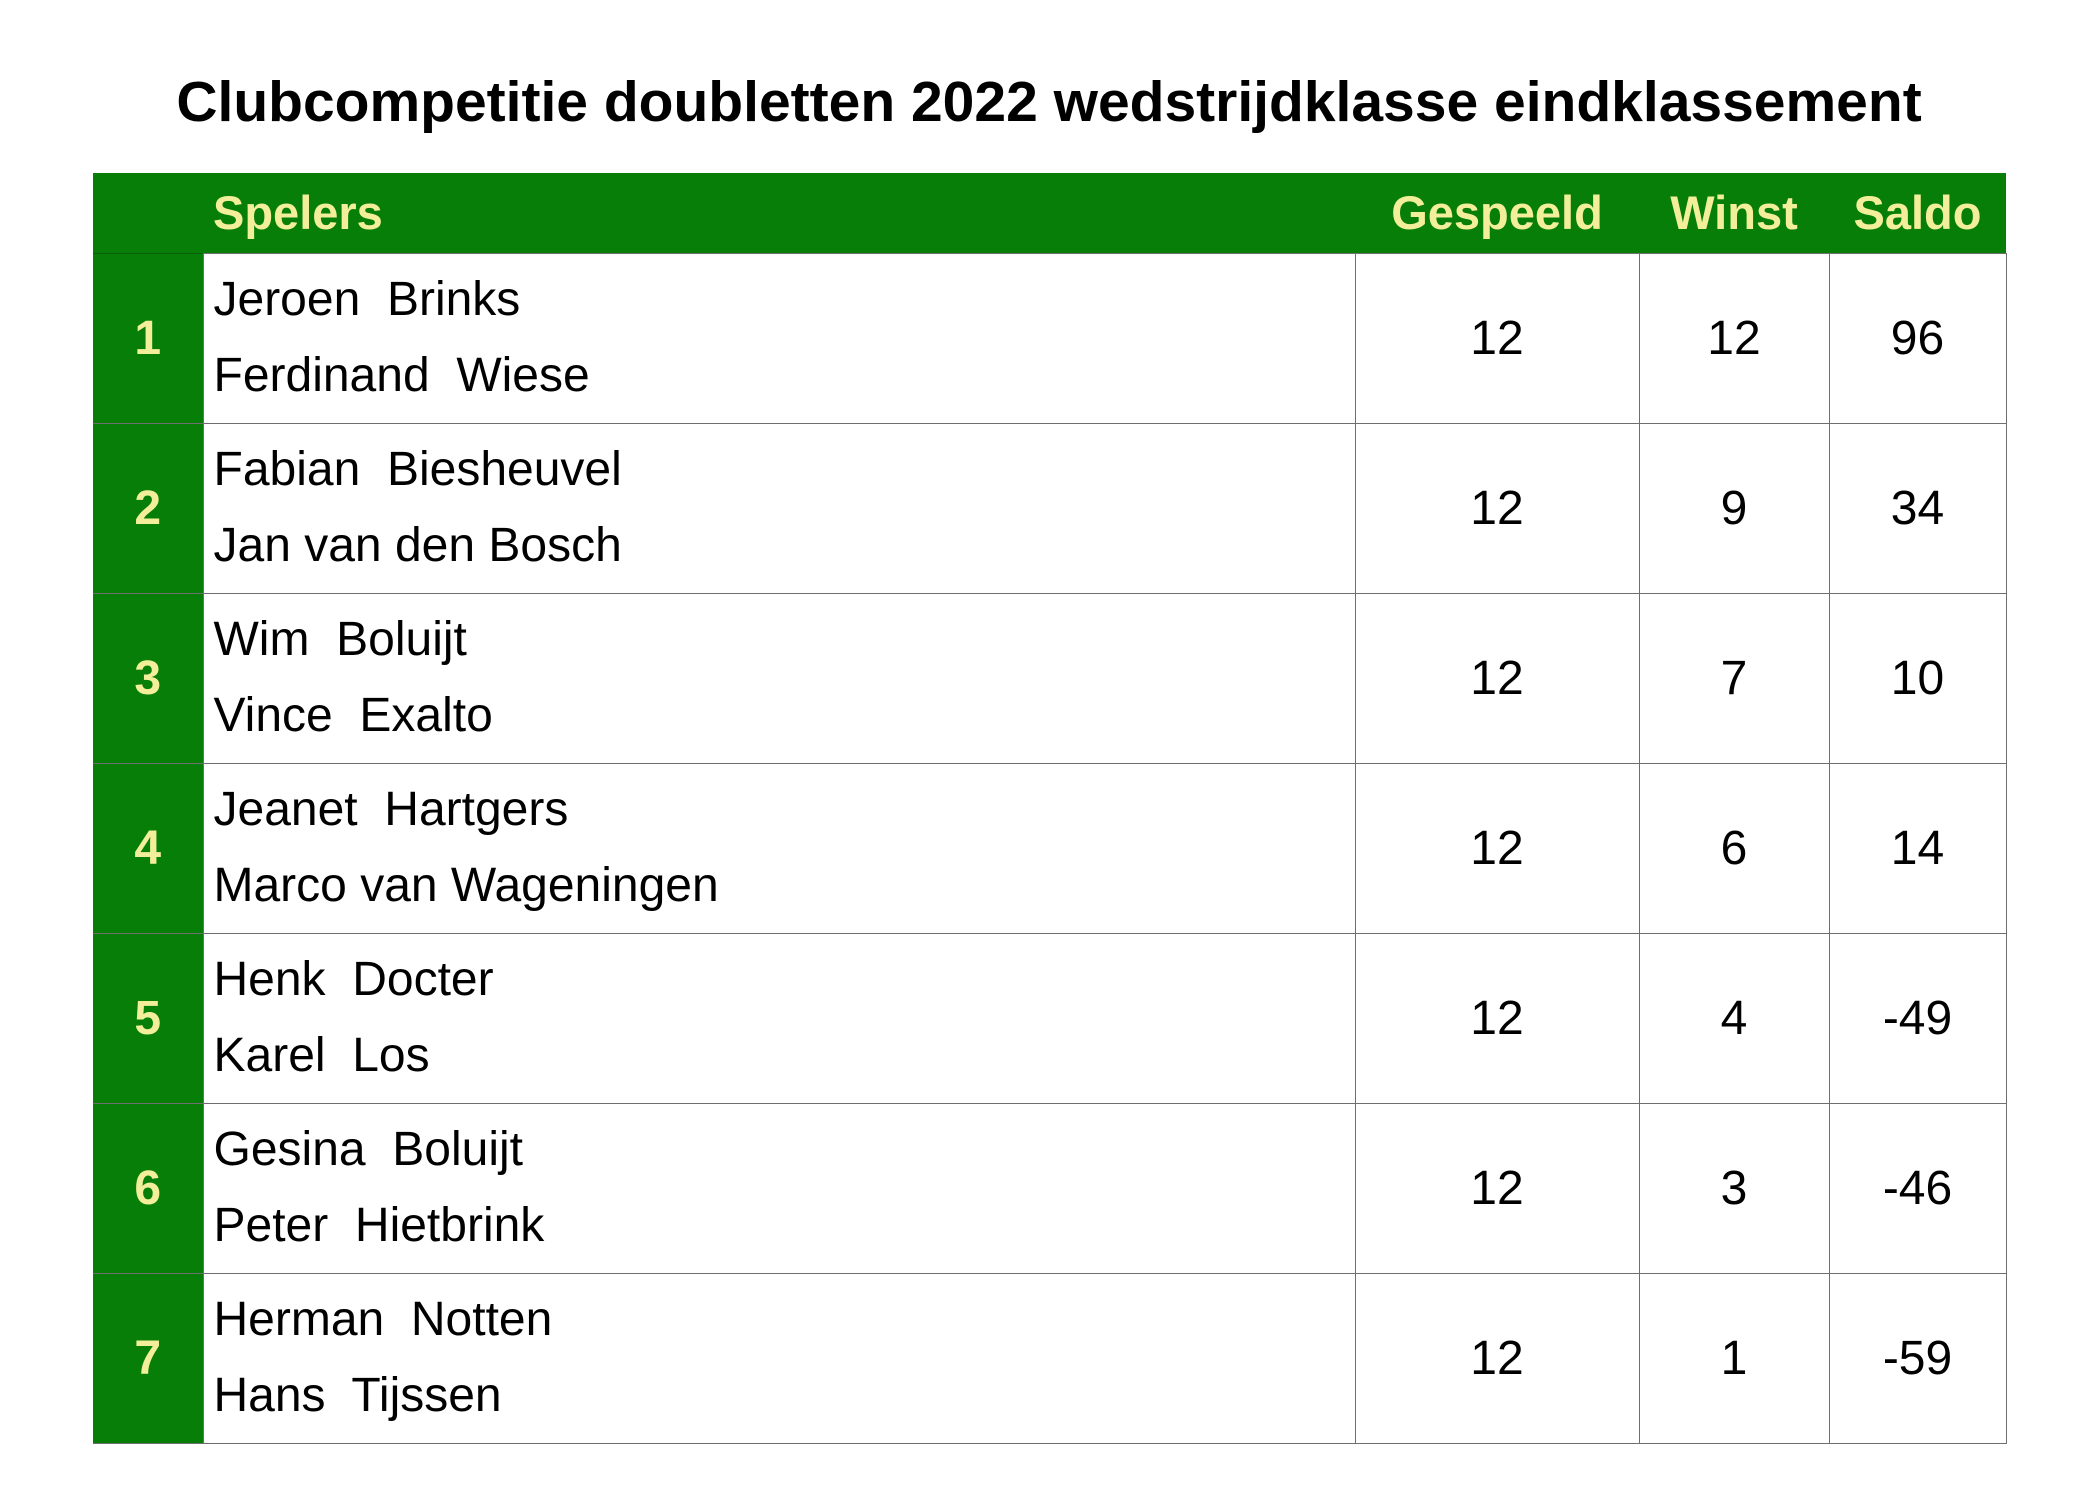  Describe the element at coordinates (1734, 508) in the screenshot. I see `wins-cell: 9` at that location.